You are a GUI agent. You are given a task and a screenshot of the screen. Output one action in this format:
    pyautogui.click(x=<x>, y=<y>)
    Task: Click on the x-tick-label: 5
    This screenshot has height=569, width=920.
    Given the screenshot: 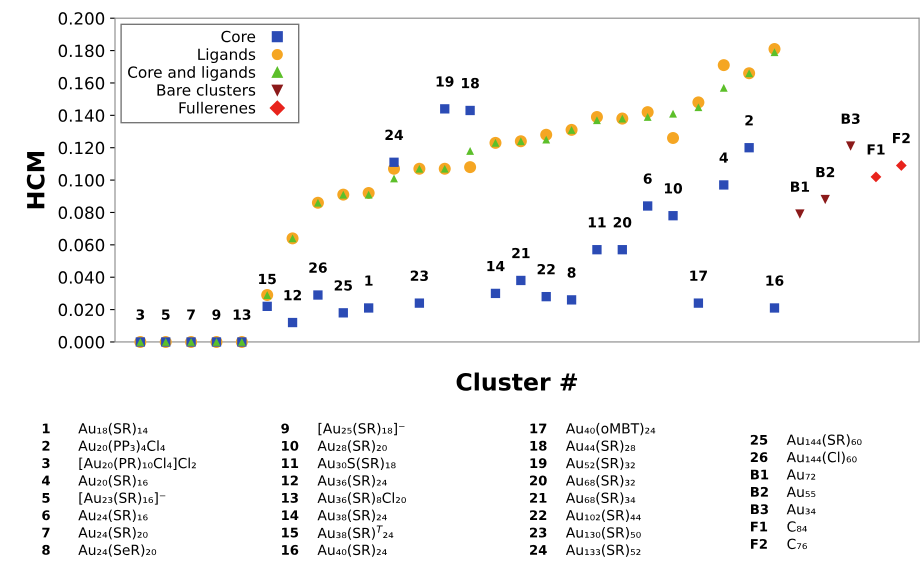 What is the action you would take?
    pyautogui.click(x=166, y=315)
    